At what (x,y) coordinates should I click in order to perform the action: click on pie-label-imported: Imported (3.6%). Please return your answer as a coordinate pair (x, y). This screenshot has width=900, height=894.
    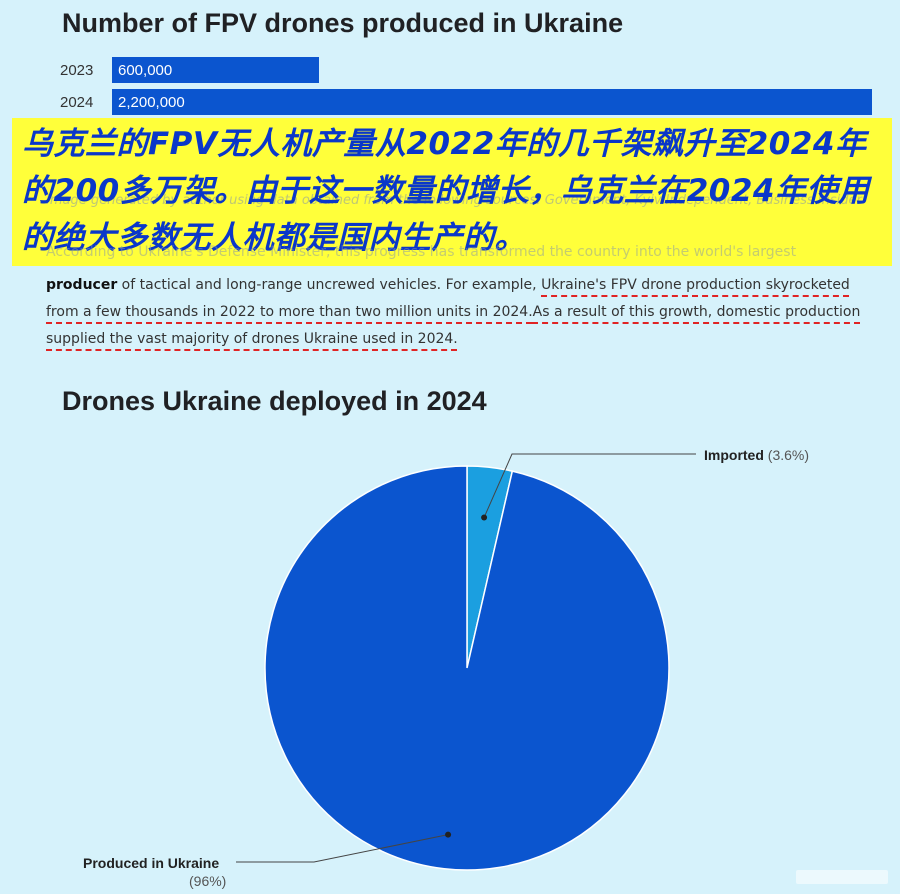
    Looking at the image, I should click on (756, 455).